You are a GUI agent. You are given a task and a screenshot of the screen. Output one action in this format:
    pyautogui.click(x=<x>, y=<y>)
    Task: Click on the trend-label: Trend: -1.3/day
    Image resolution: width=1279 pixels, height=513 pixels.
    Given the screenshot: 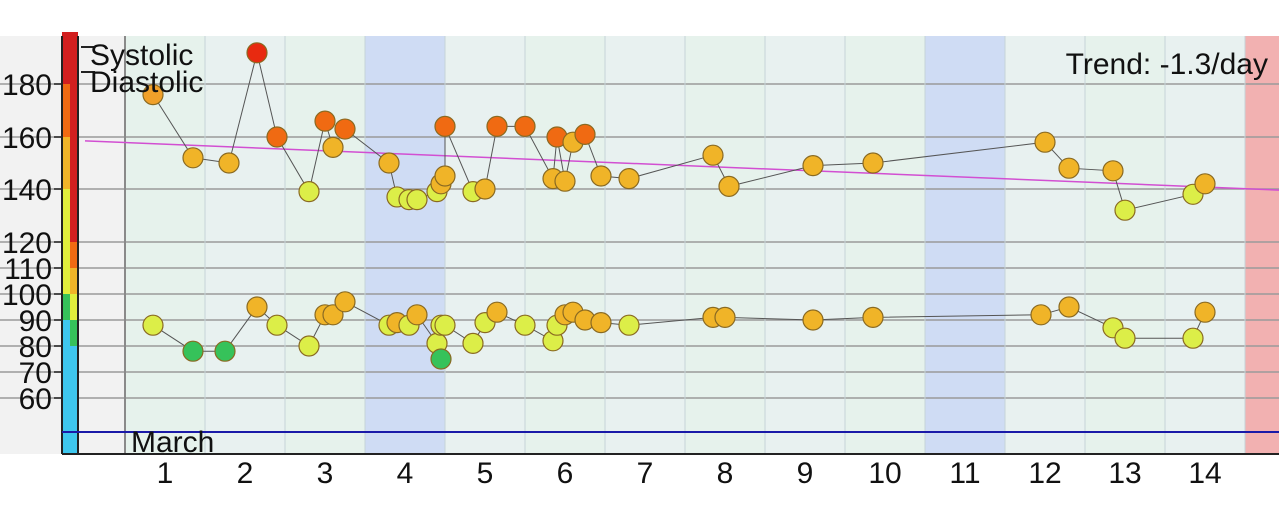 What is the action you would take?
    pyautogui.click(x=1167, y=64)
    